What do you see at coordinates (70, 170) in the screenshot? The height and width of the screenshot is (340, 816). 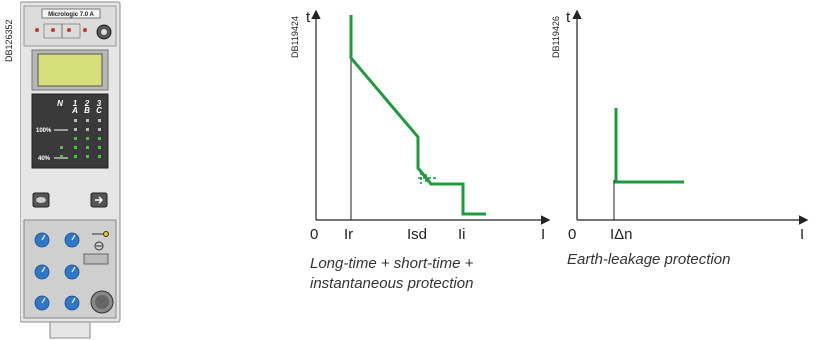 I see `micrologic-trip-unit: Micrologic 7.0 A N 1 2 3 A B C 100% 40%` at bounding box center [70, 170].